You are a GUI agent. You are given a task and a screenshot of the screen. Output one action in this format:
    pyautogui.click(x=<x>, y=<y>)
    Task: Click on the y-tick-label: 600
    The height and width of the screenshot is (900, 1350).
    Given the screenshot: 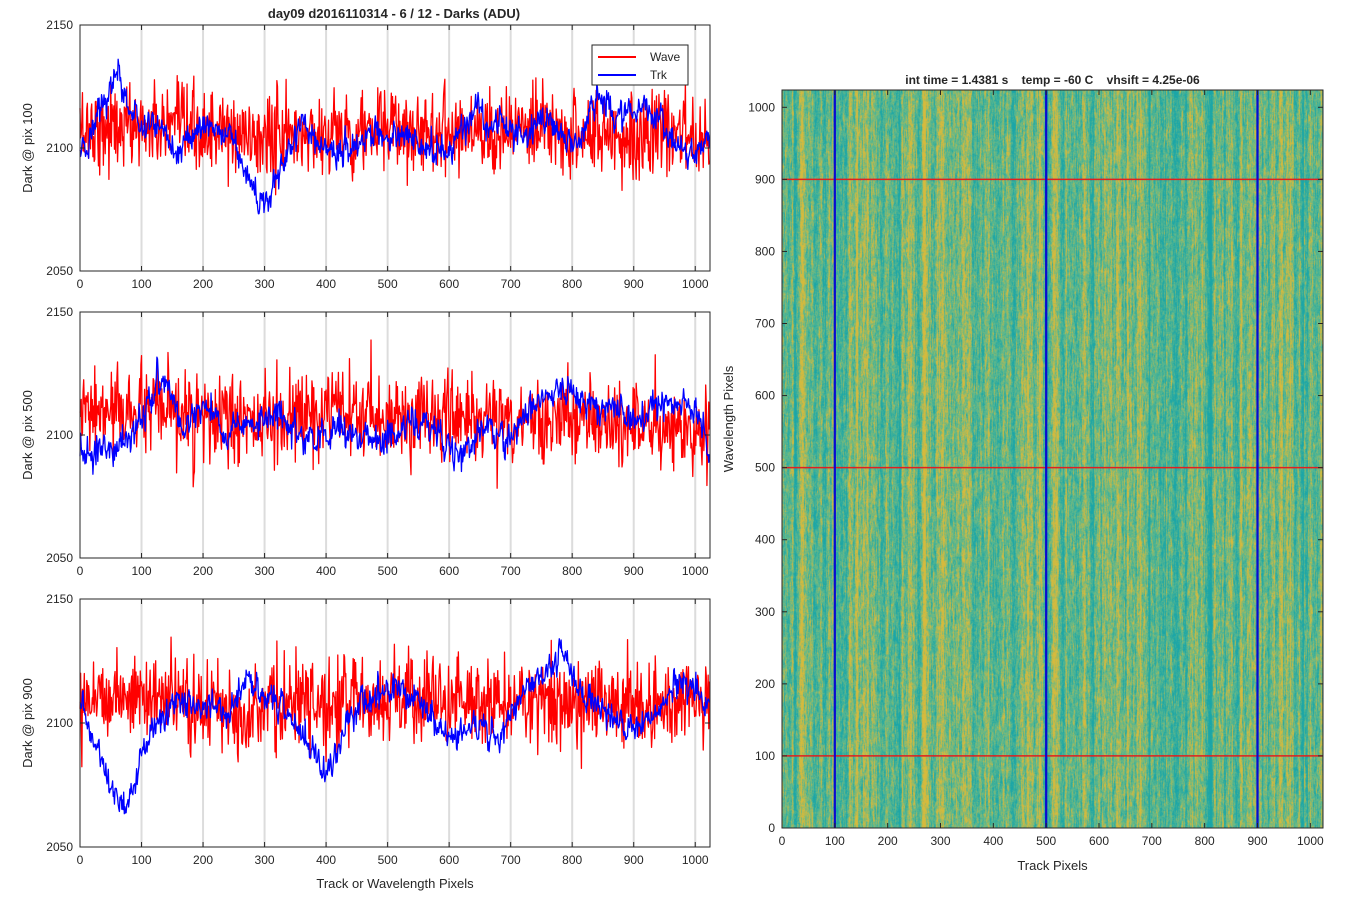 What is the action you would take?
    pyautogui.click(x=765, y=396)
    